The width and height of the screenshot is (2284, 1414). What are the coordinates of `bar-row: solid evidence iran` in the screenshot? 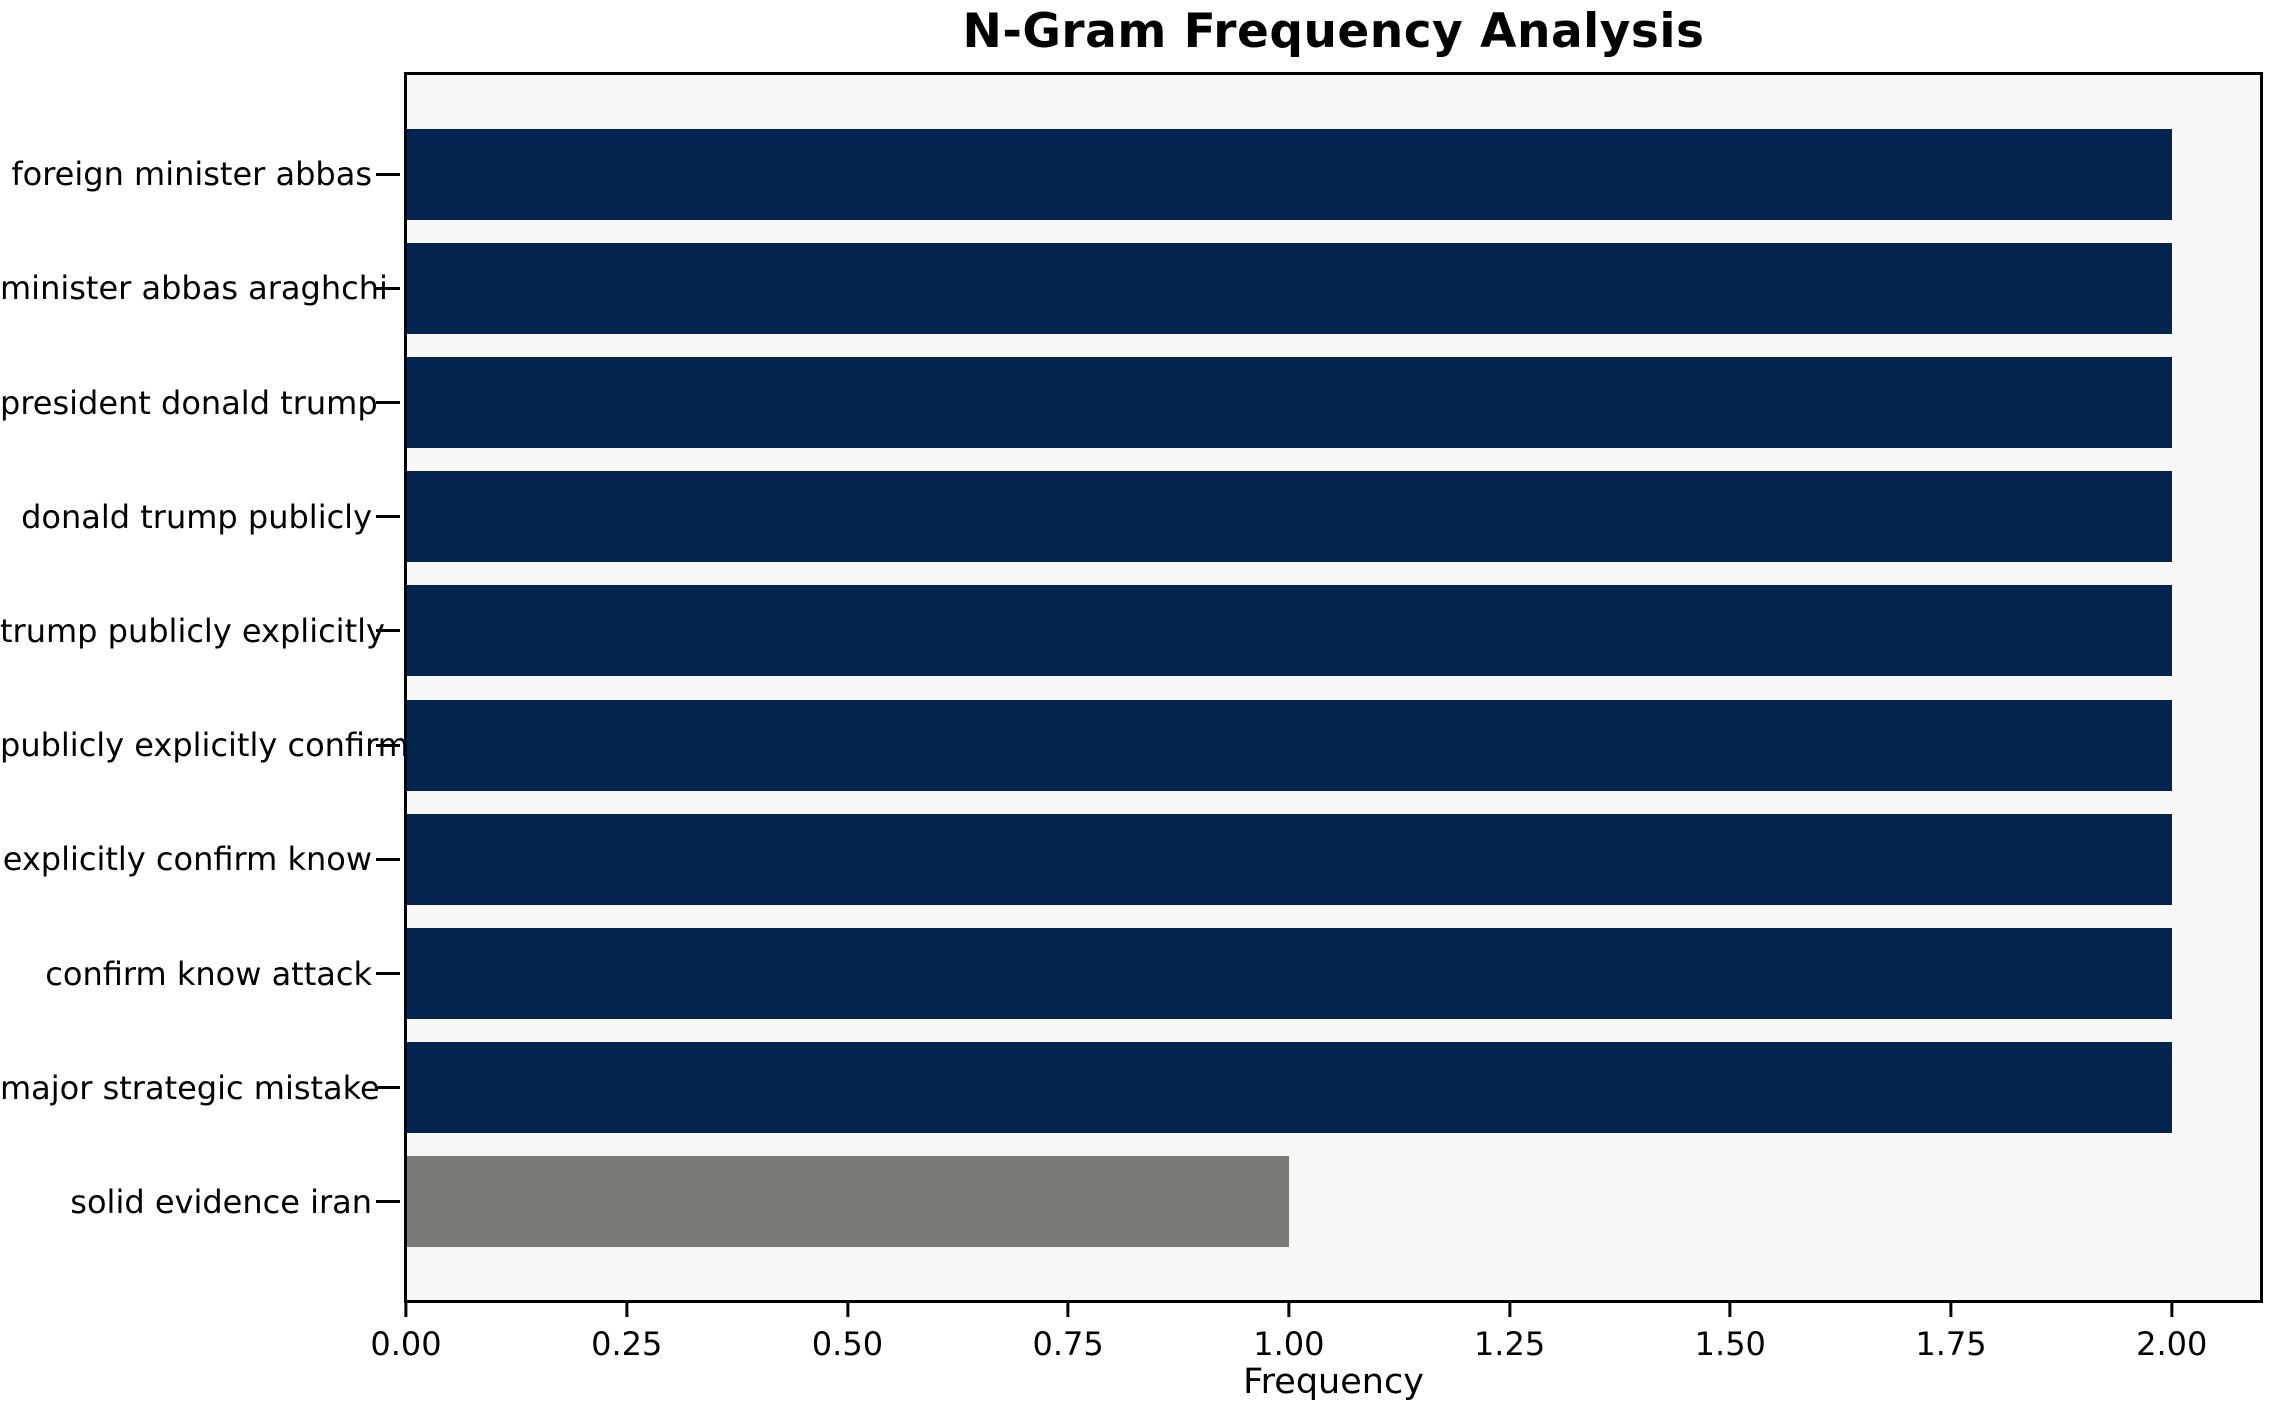 It's located at (1130, 1202).